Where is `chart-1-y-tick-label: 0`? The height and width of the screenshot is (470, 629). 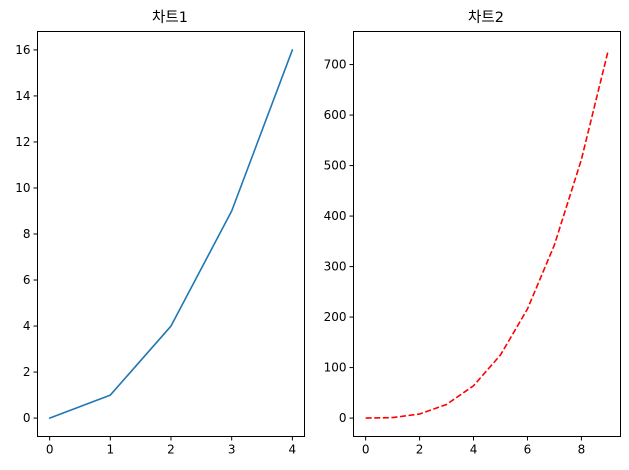
chart-1-y-tick-label: 0 is located at coordinates (27, 418).